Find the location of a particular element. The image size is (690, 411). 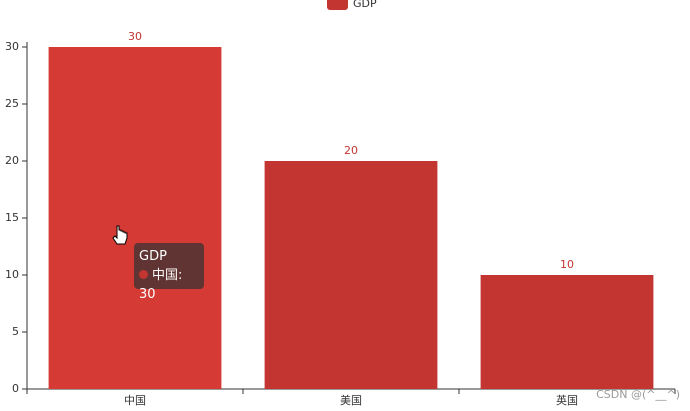

y-tick-label: 0 is located at coordinates (15, 388).